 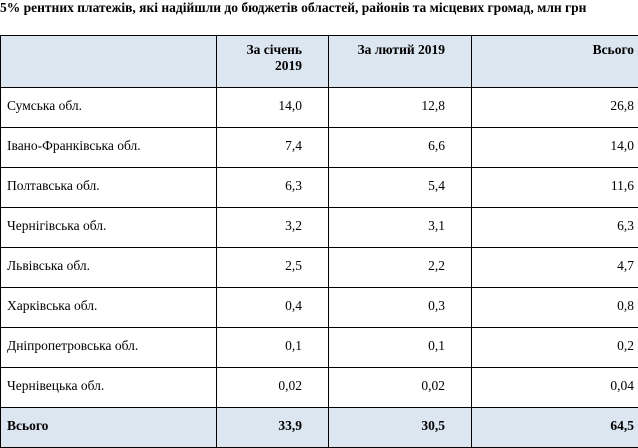 What do you see at coordinates (273, 348) in the screenshot?
I see `january-value: 0,1` at bounding box center [273, 348].